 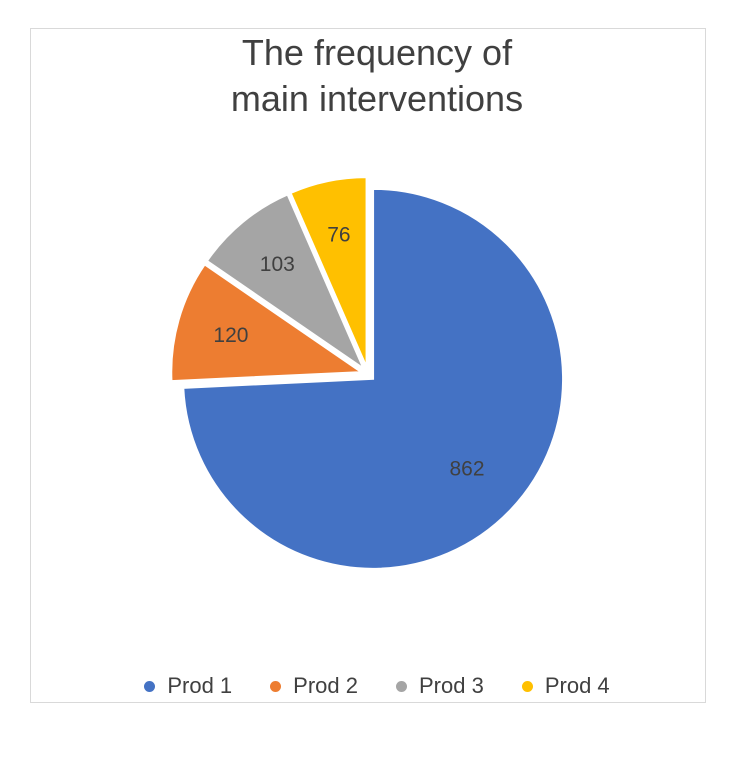 I want to click on chart-title-line-2: main interventions, so click(x=377, y=98).